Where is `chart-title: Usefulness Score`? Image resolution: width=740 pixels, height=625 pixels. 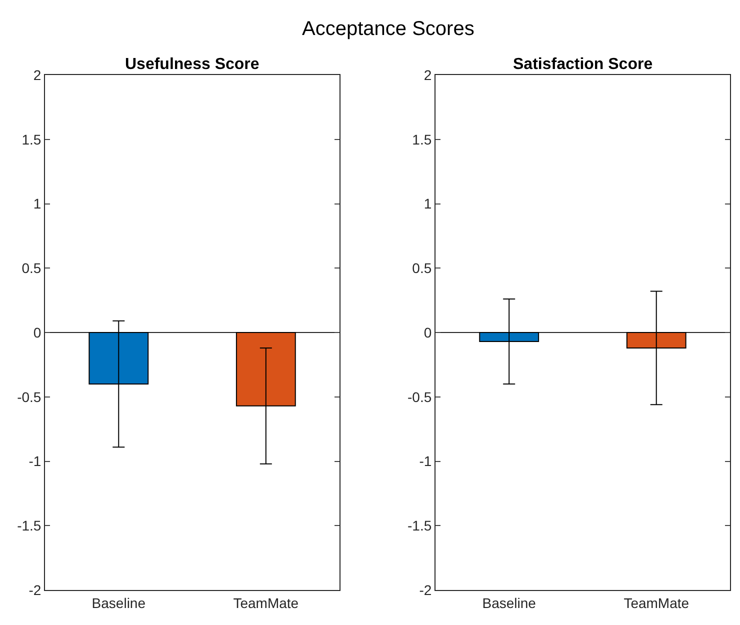 chart-title: Usefulness Score is located at coordinates (192, 64).